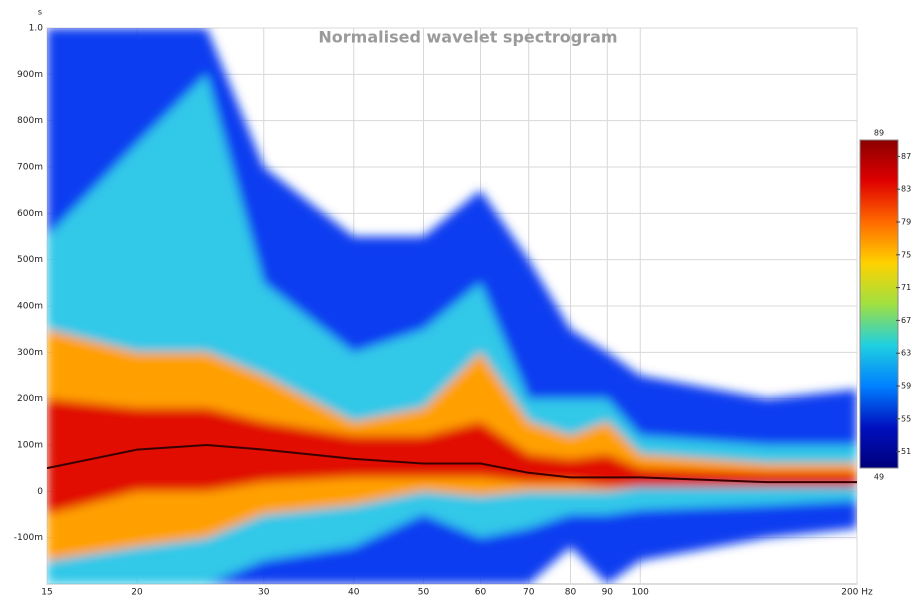  Describe the element at coordinates (30, 75) in the screenshot. I see `y-tick-label: 900m` at that location.